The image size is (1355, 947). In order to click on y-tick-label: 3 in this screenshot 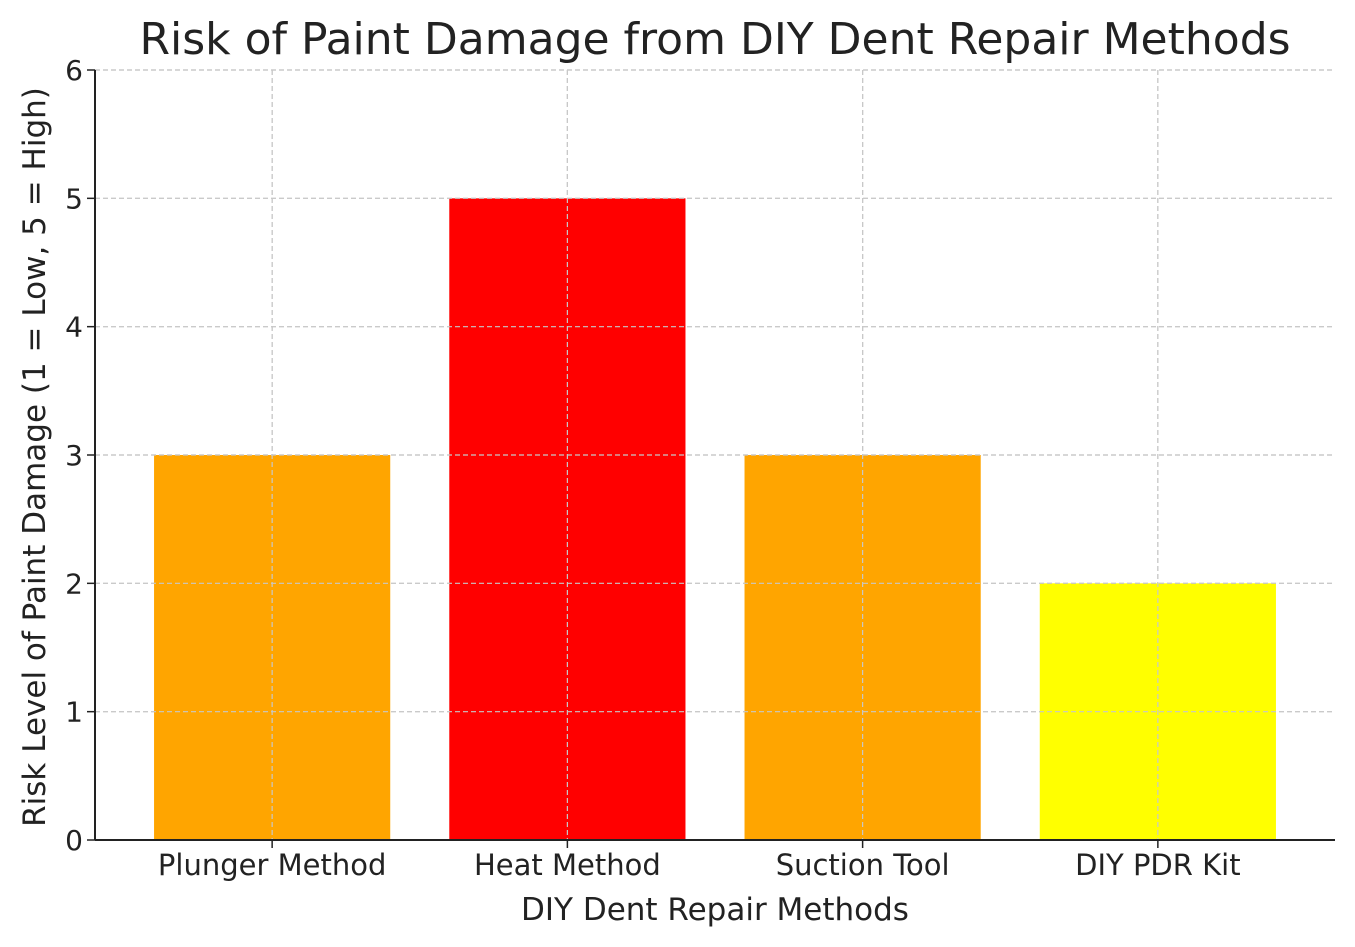, I will do `click(74, 455)`.